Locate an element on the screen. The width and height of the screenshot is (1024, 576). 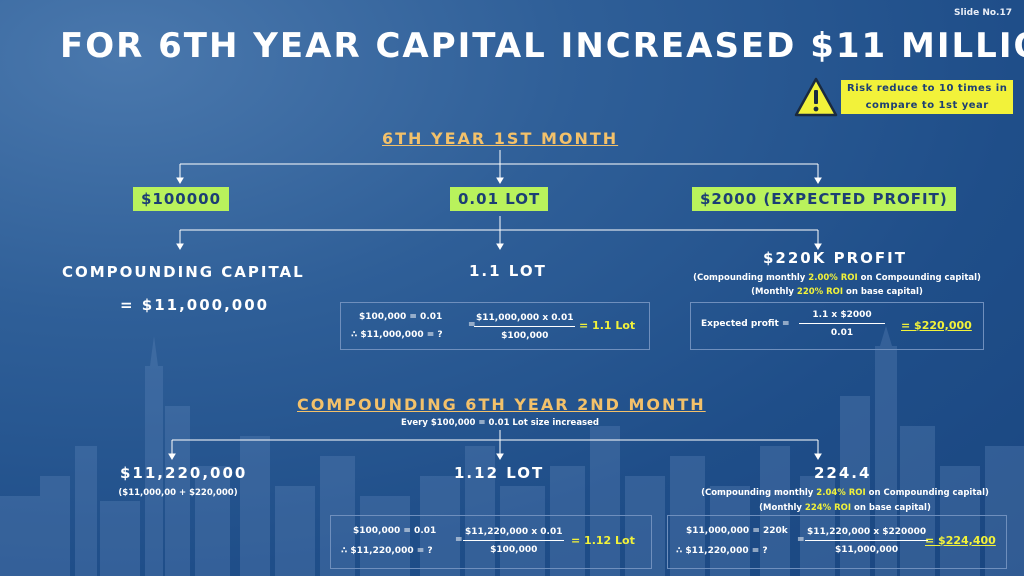
calc-line2: ∴ $11,000,000 = ? is located at coordinates (397, 335).